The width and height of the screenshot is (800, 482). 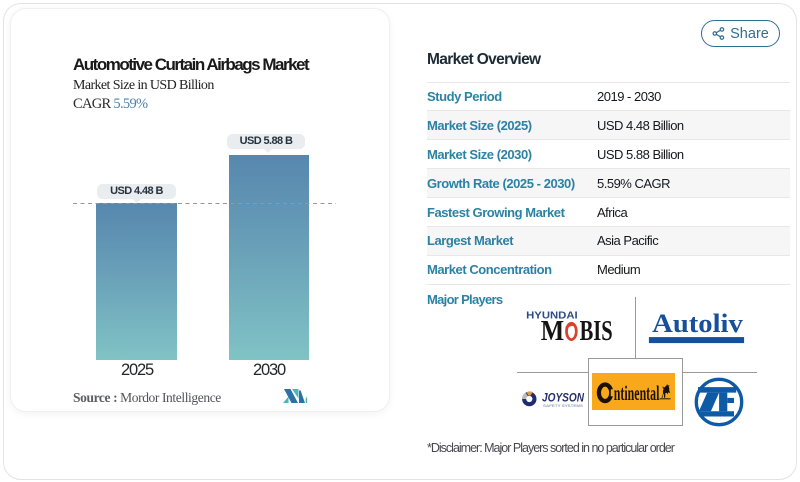 I want to click on svg-text: HYUNDAI, so click(x=552, y=316).